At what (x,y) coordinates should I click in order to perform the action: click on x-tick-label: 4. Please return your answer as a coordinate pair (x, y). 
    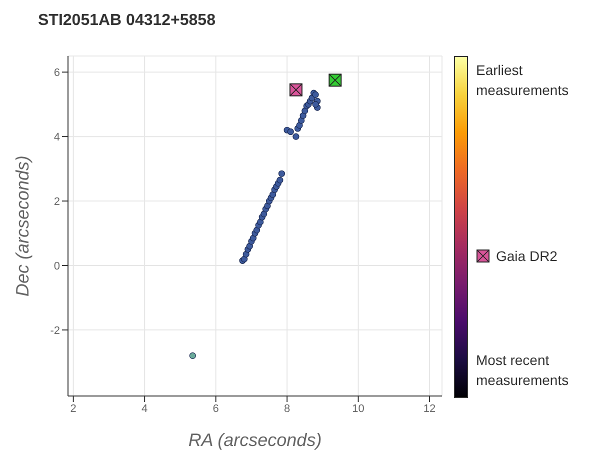
    Looking at the image, I should click on (145, 408).